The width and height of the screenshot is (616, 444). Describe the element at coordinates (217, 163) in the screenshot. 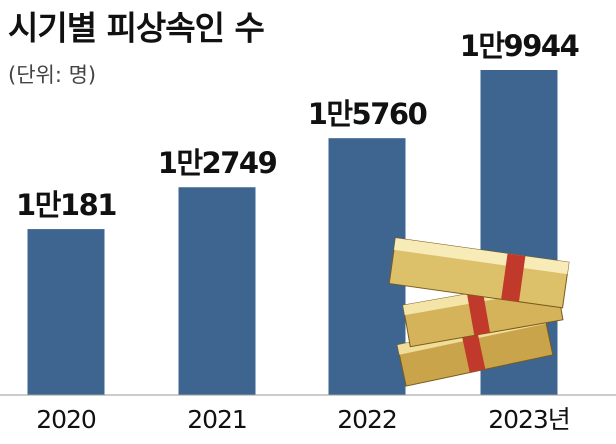

I see `value-label: 1만2749` at that location.